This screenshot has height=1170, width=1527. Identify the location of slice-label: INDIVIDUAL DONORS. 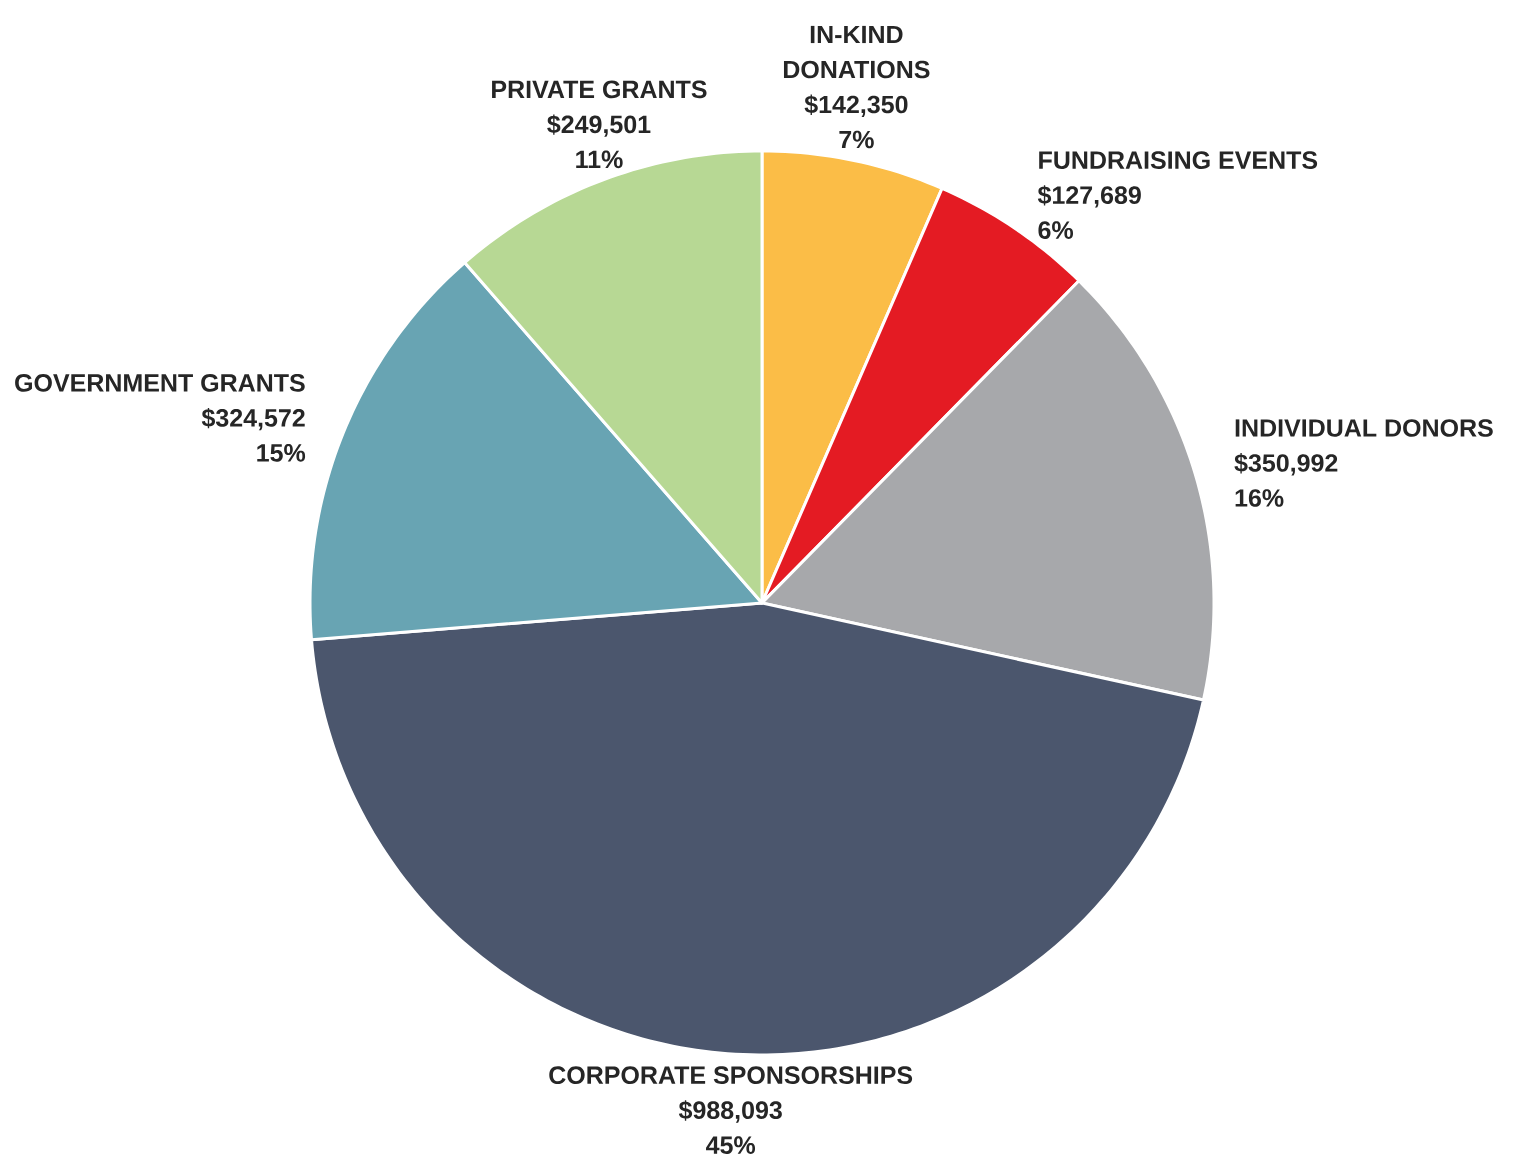
(1364, 428).